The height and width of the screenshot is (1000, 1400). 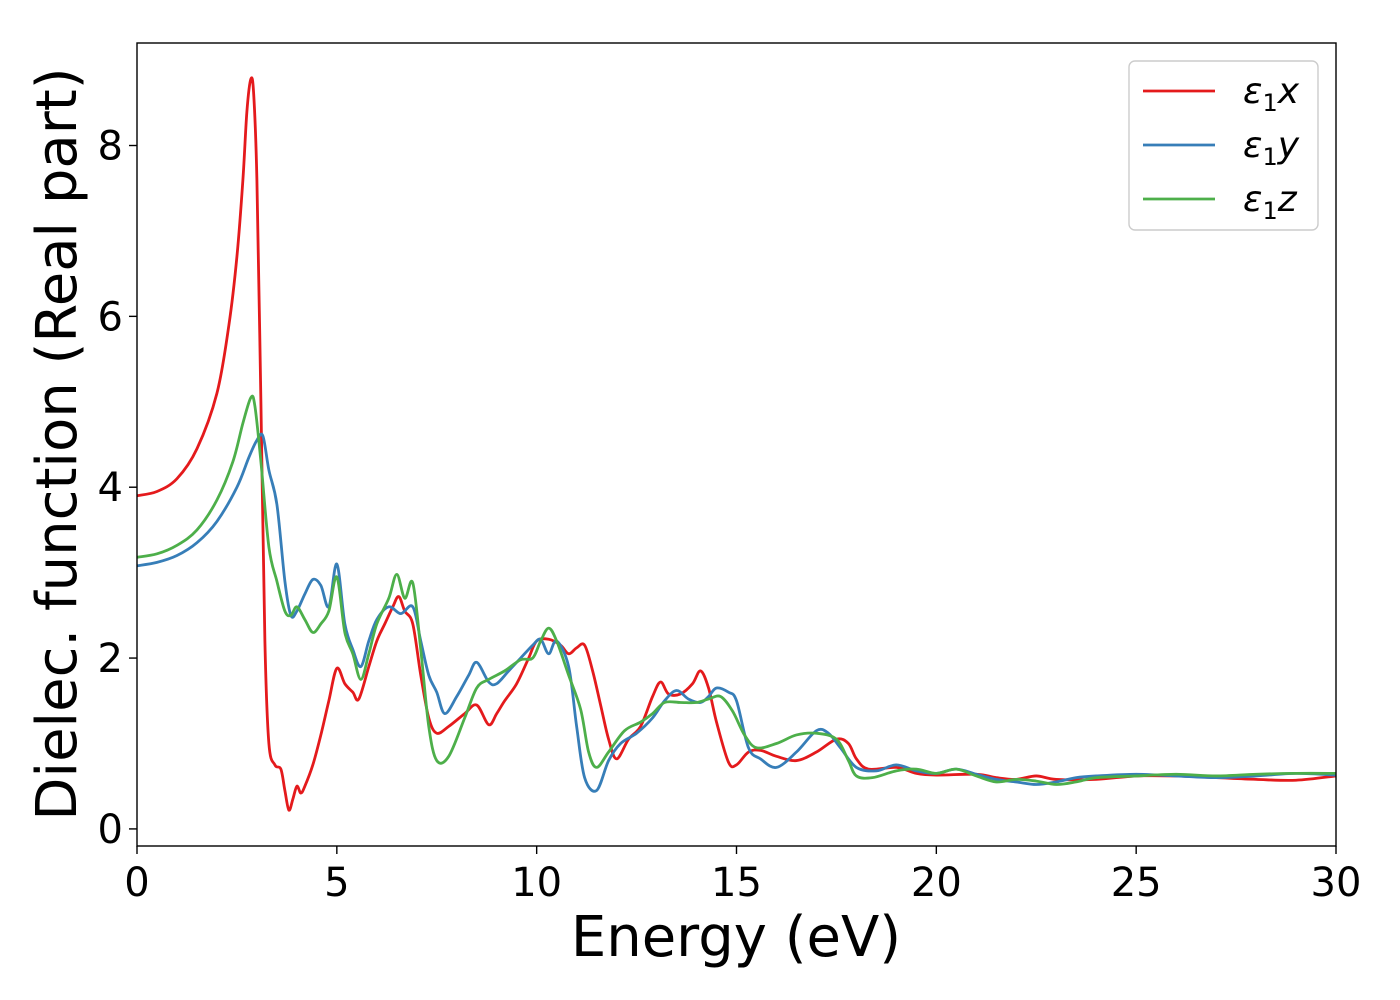 I want to click on legend-label-y: ε1y, so click(x=1271, y=148).